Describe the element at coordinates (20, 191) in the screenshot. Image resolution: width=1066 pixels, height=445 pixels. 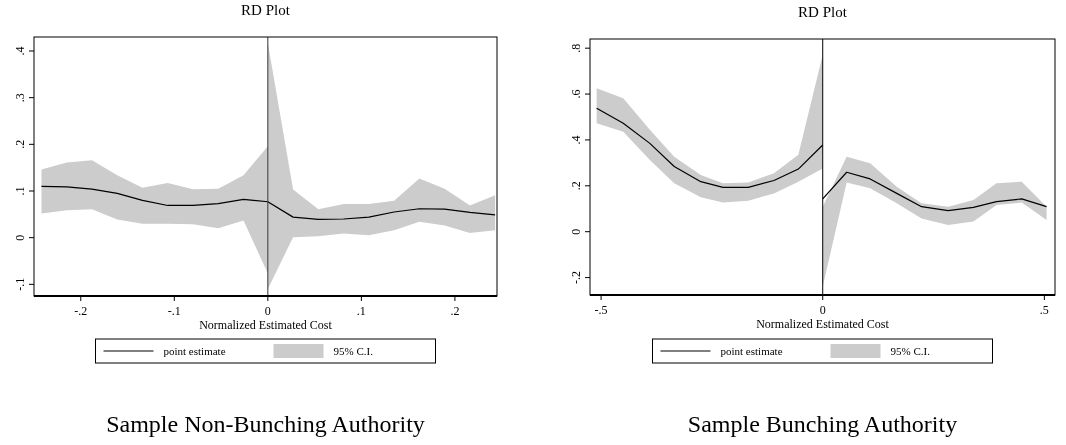
I see `y-tick-label: .1` at that location.